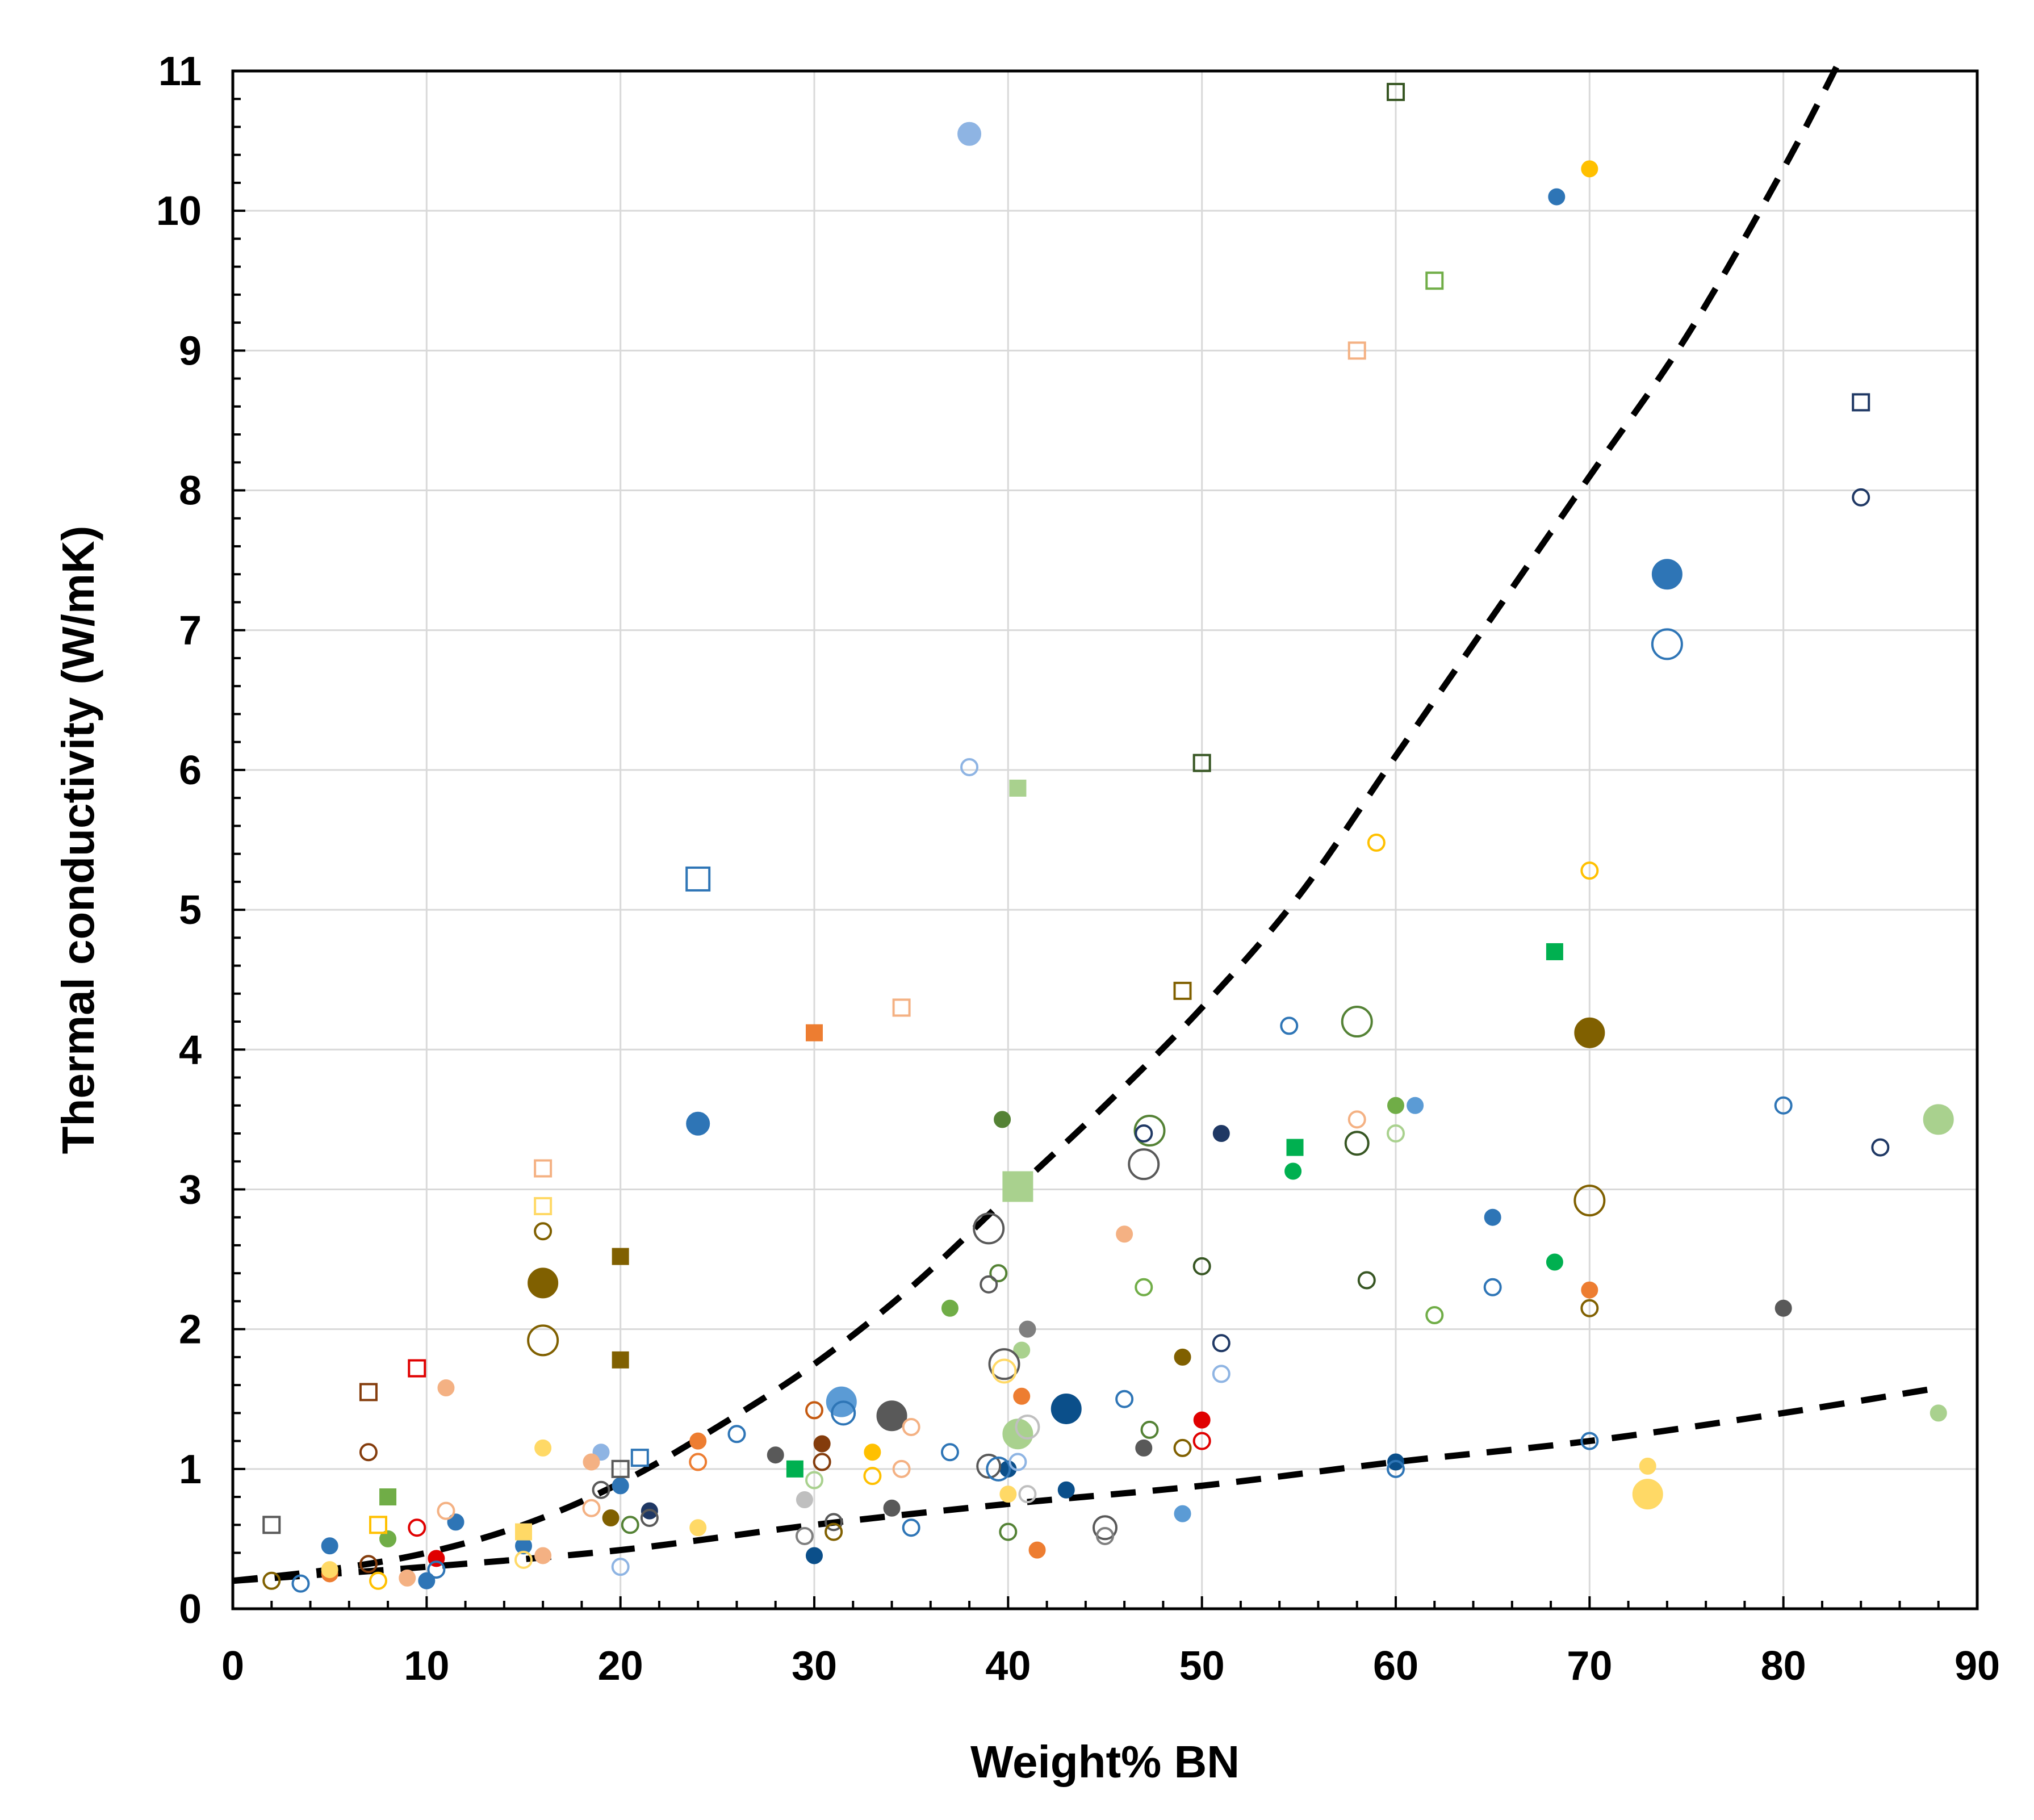 The height and width of the screenshot is (1820, 2034). What do you see at coordinates (190, 1330) in the screenshot?
I see `y-tick-label: 2` at bounding box center [190, 1330].